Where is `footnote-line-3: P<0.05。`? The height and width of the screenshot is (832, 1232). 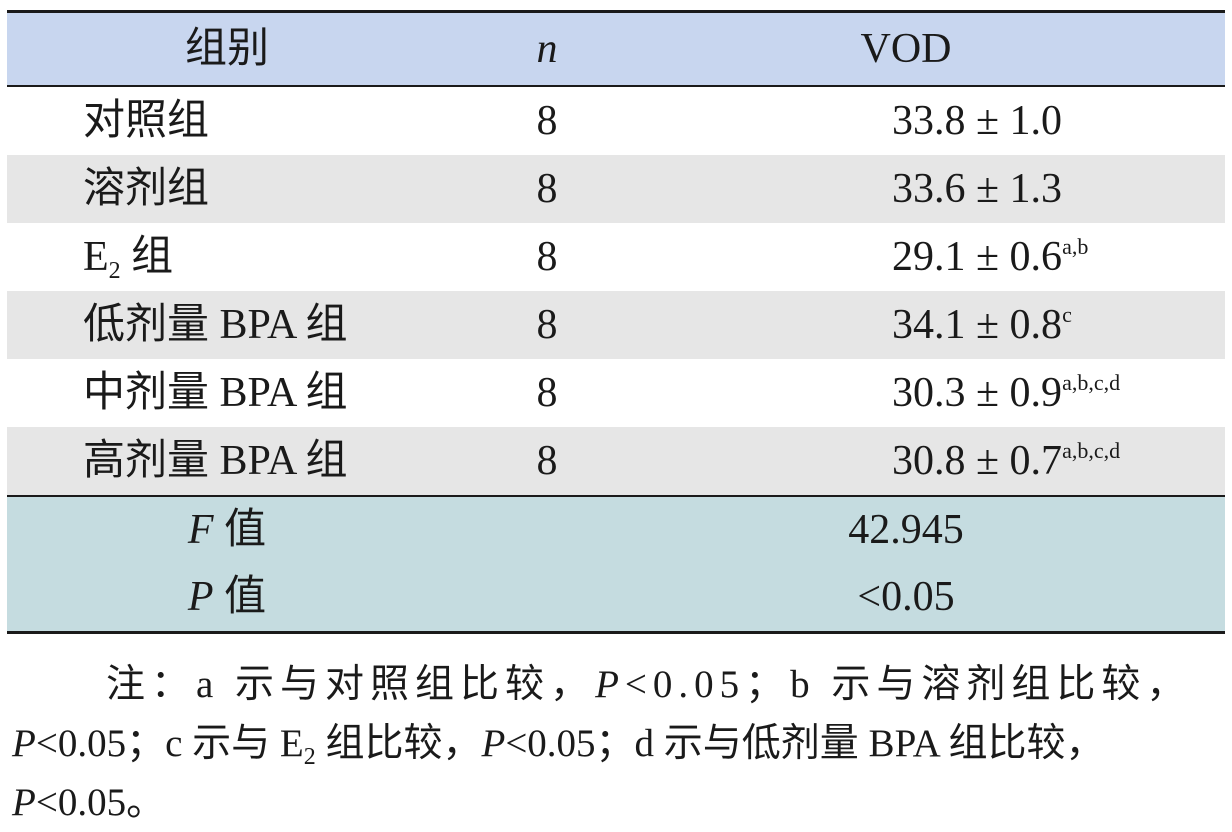 footnote-line-3: P<0.05。 is located at coordinates (89, 802).